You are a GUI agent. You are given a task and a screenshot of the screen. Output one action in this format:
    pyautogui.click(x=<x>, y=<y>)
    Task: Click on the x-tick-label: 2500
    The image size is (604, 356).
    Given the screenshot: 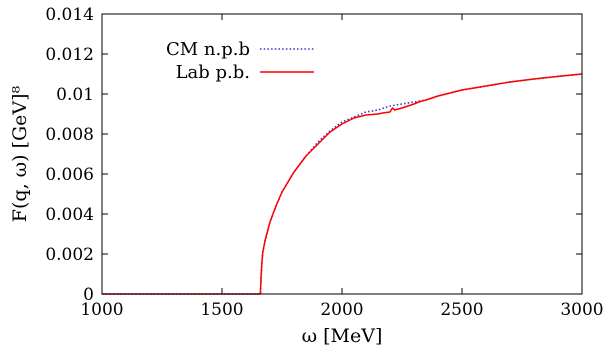 What is the action you would take?
    pyautogui.click(x=461, y=310)
    